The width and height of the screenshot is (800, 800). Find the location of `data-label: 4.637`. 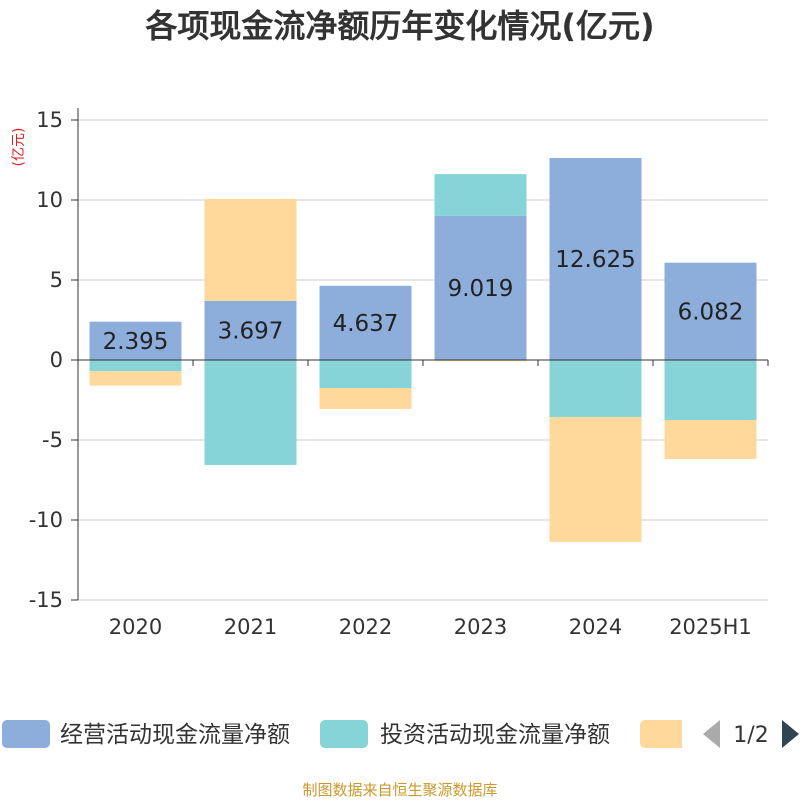

data-label: 4.637 is located at coordinates (366, 324).